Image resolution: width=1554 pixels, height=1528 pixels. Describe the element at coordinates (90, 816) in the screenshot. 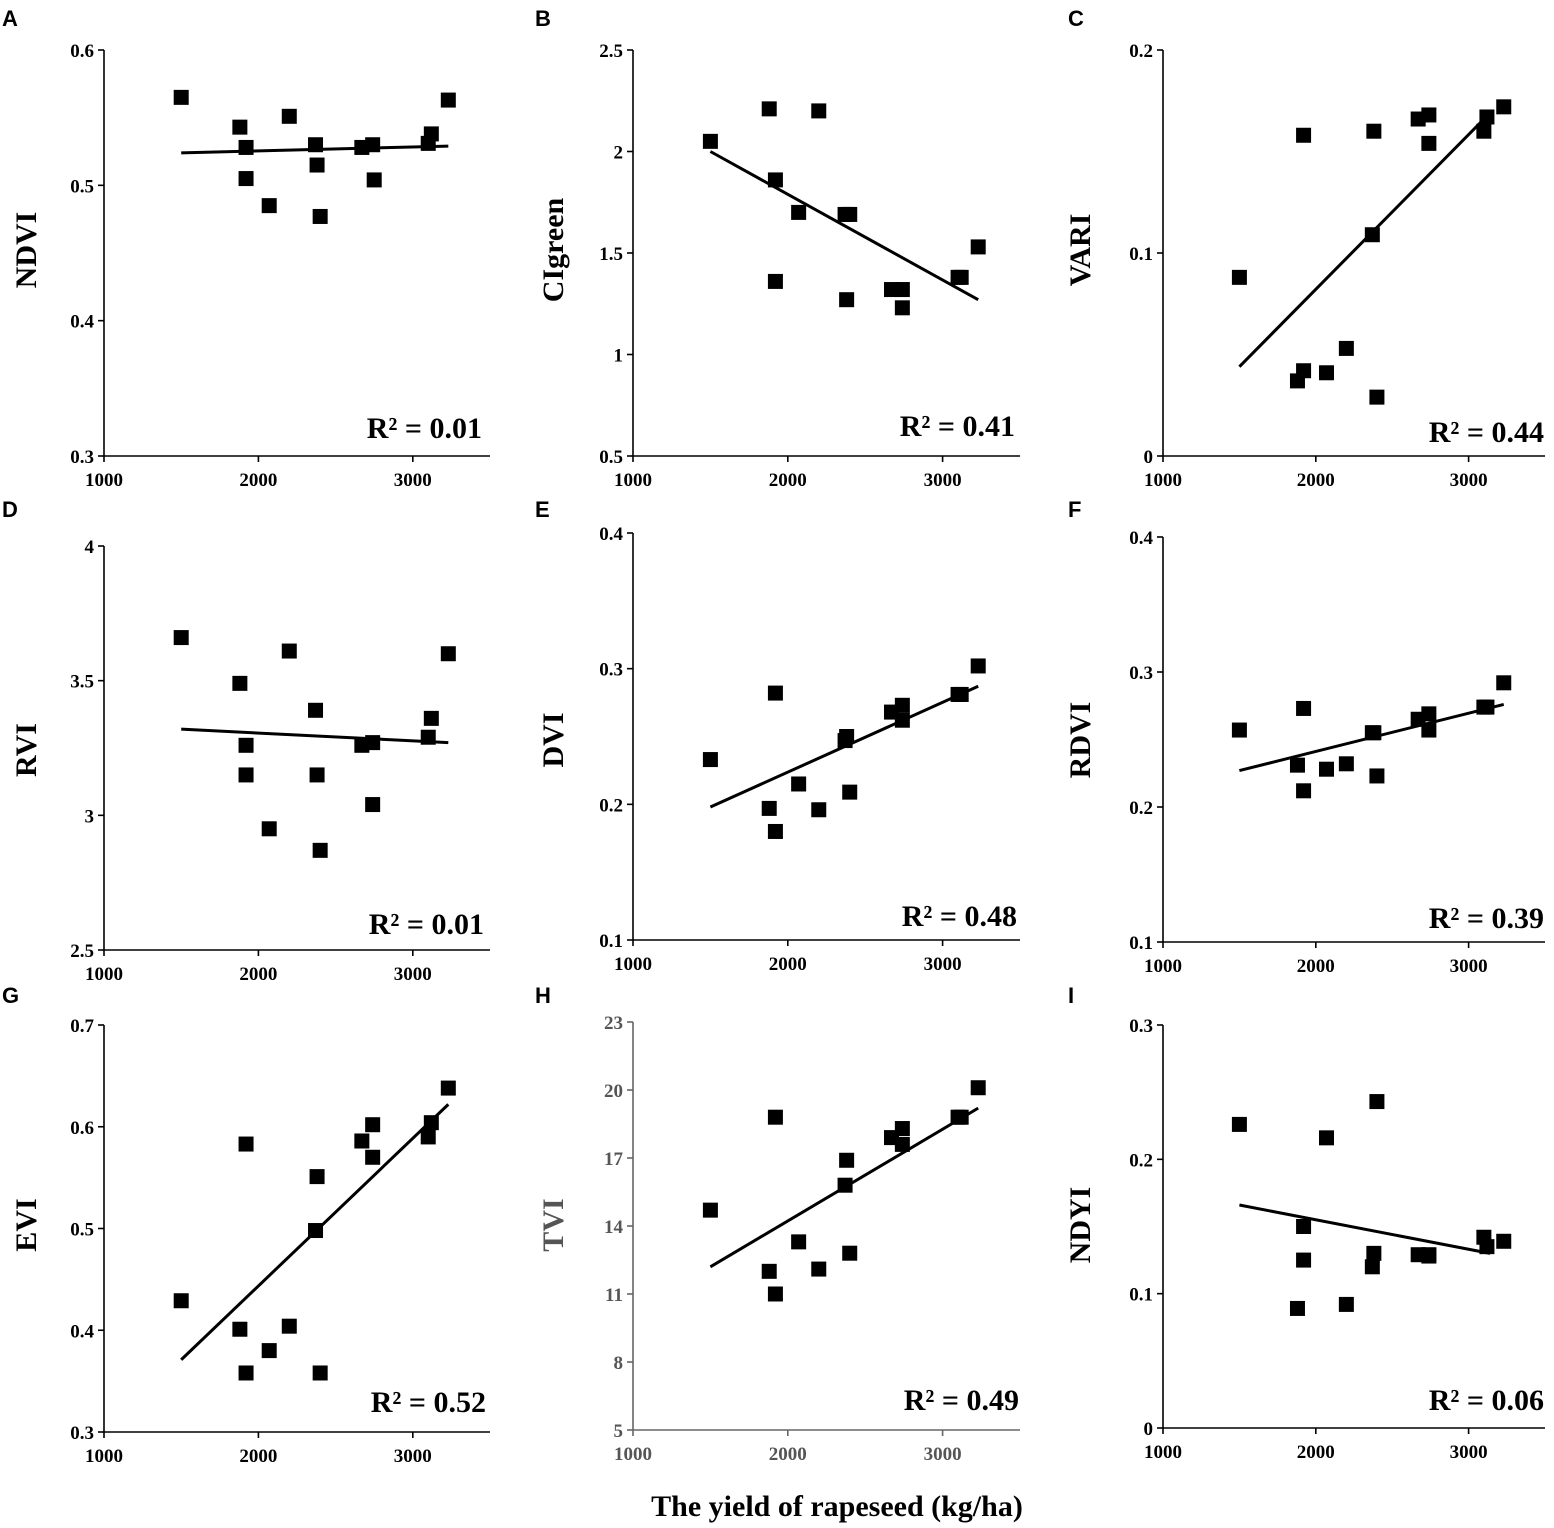

I see `y-tick-label: 3` at that location.